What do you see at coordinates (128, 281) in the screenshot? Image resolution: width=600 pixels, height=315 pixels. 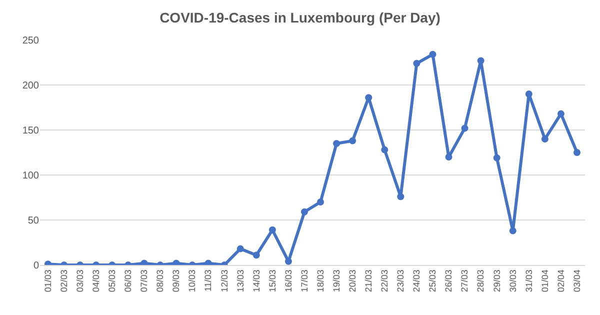 I see `x-tick-label: 06/03` at bounding box center [128, 281].